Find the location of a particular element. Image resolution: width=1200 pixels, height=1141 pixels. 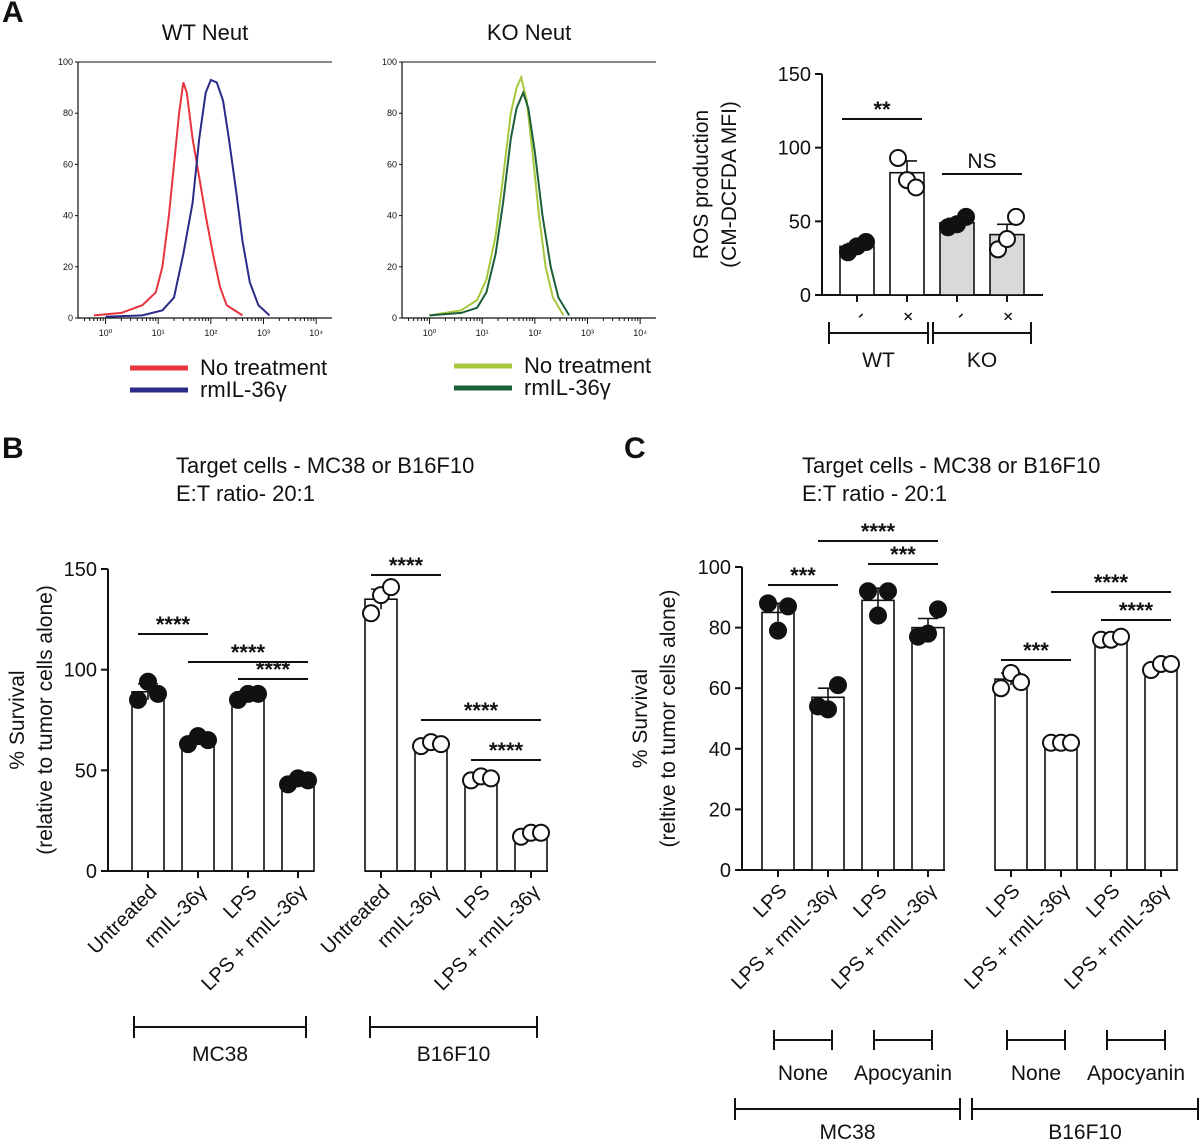

chart-title-line: E:T ratio - 20:1 is located at coordinates (874, 493).